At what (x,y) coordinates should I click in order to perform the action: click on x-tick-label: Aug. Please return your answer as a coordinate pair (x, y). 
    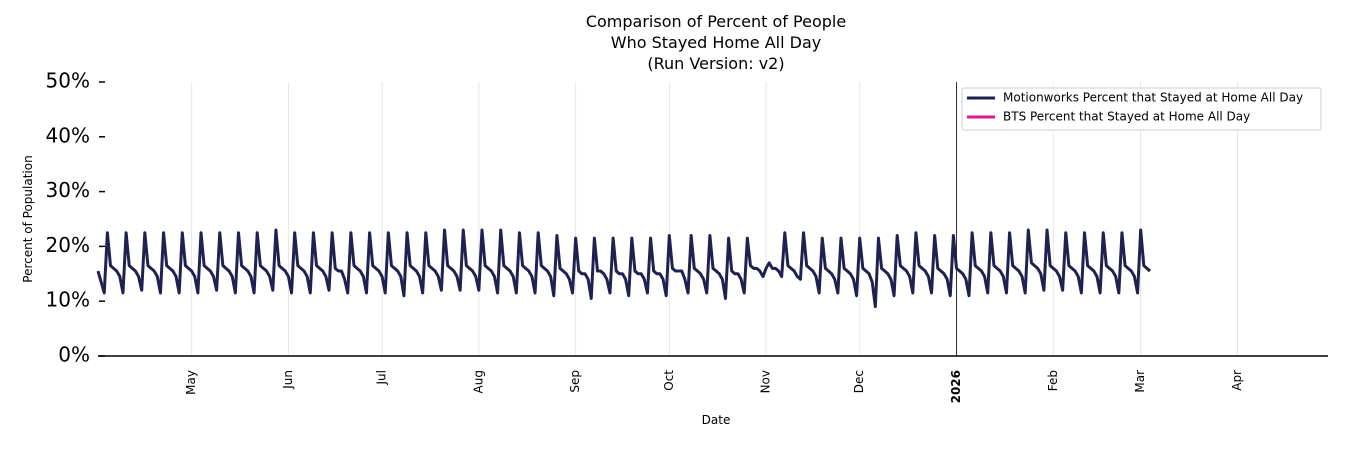
    Looking at the image, I should click on (478, 381).